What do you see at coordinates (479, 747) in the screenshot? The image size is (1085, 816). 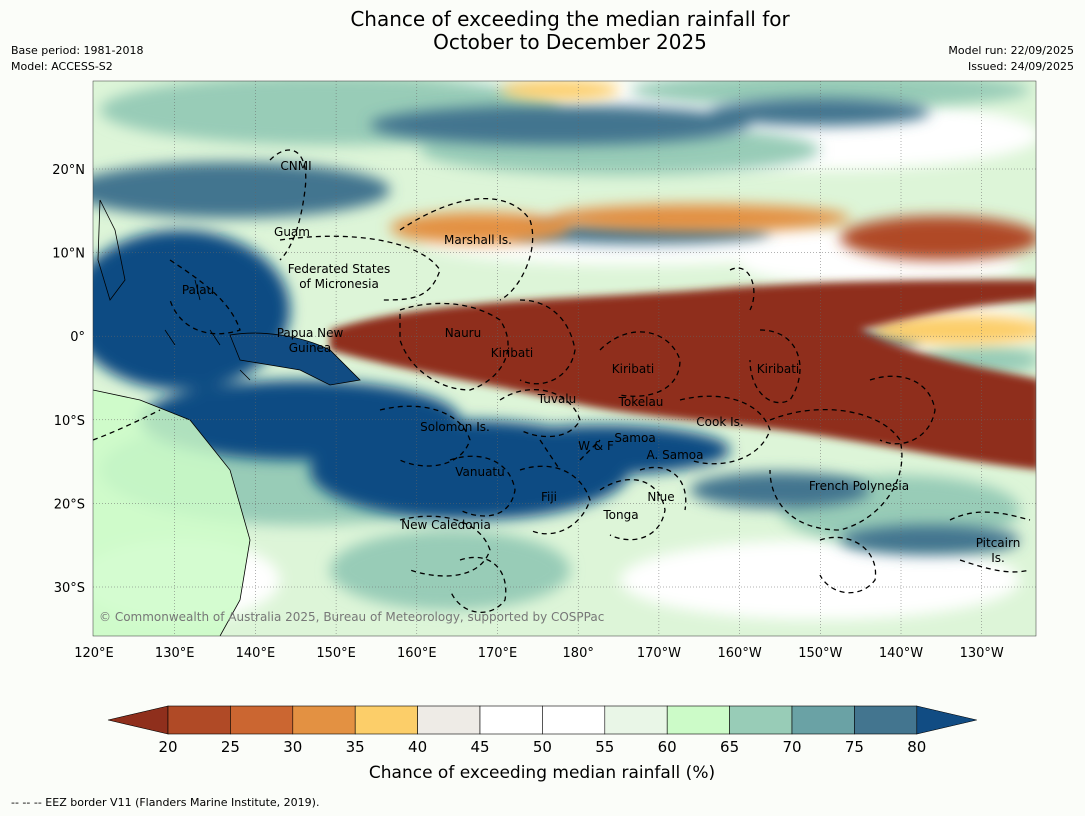 I see `colorbar-tick: 45` at bounding box center [479, 747].